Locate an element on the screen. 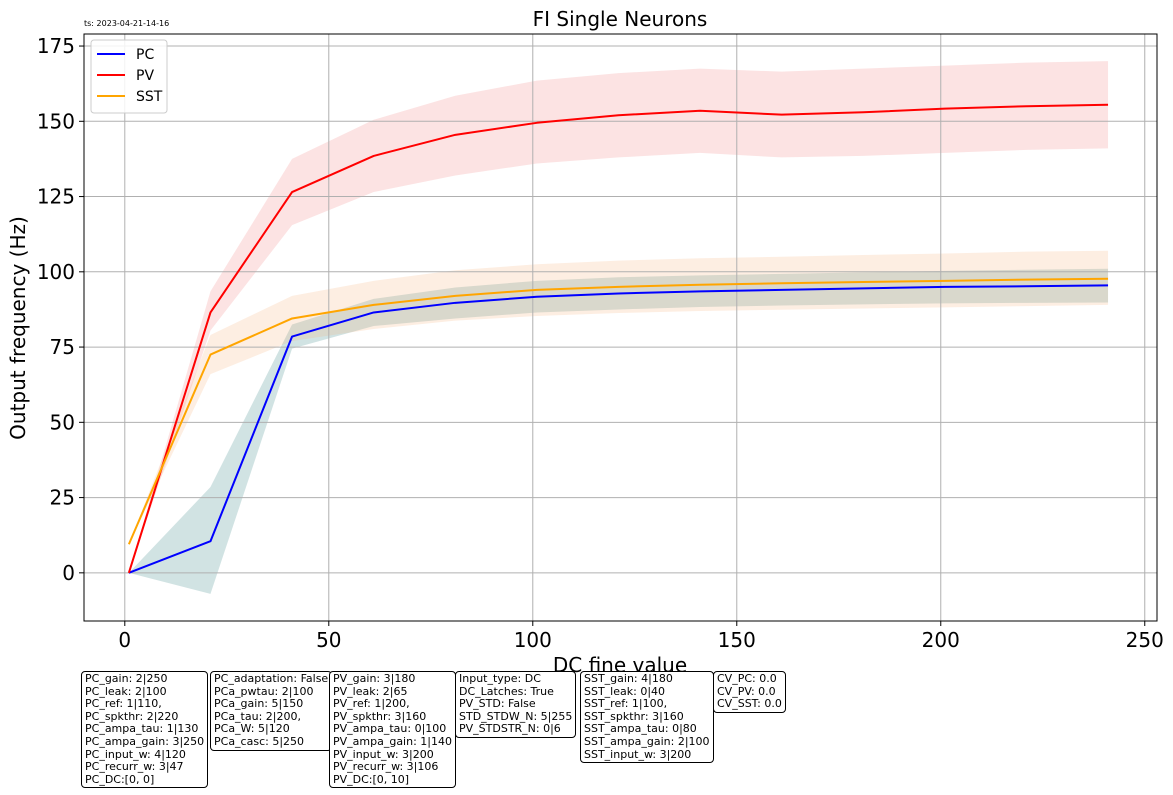 This screenshot has width=1173, height=795. y-tick-label: 175 is located at coordinates (56, 46).